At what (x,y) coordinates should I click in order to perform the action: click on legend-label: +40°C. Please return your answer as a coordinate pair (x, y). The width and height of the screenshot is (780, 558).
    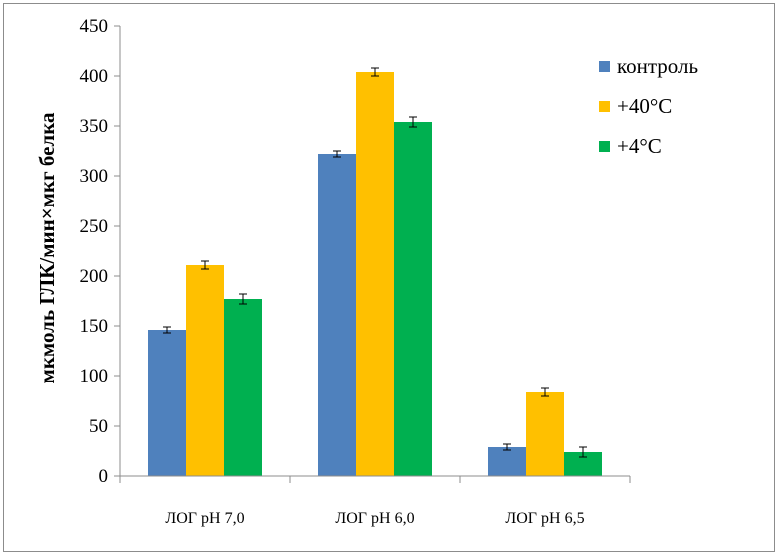
    Looking at the image, I should click on (644, 106).